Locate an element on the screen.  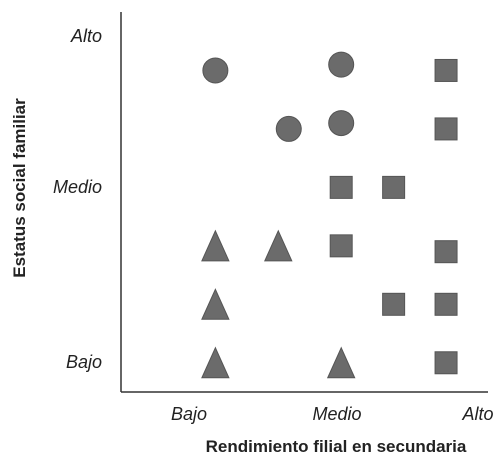
x-axis-title: Rendimiento filial en secundaria is located at coordinates (336, 446).